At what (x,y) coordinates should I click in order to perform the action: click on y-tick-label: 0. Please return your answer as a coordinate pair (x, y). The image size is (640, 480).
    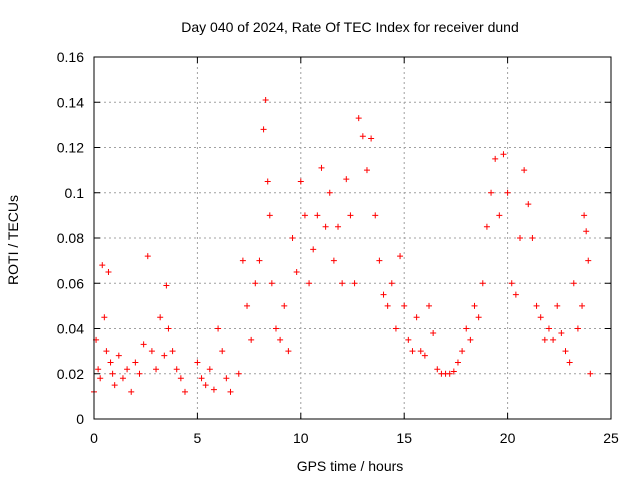
    Looking at the image, I should click on (80, 419).